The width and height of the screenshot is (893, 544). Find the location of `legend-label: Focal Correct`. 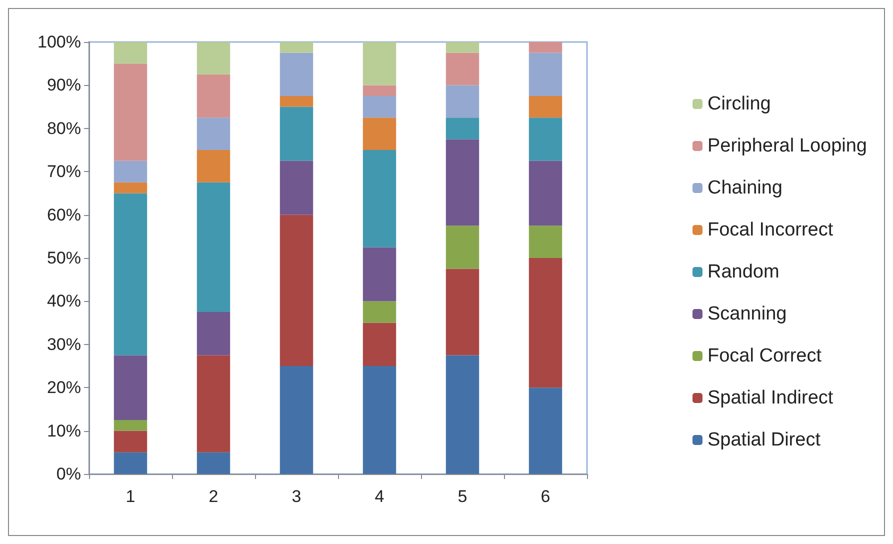

legend-label: Focal Correct is located at coordinates (764, 356).